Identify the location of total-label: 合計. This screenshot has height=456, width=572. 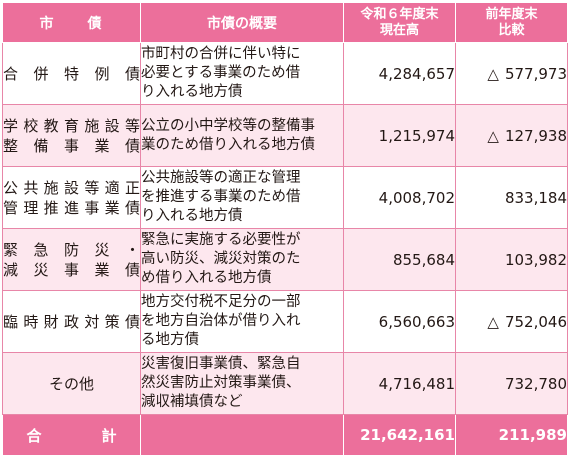
(71, 435).